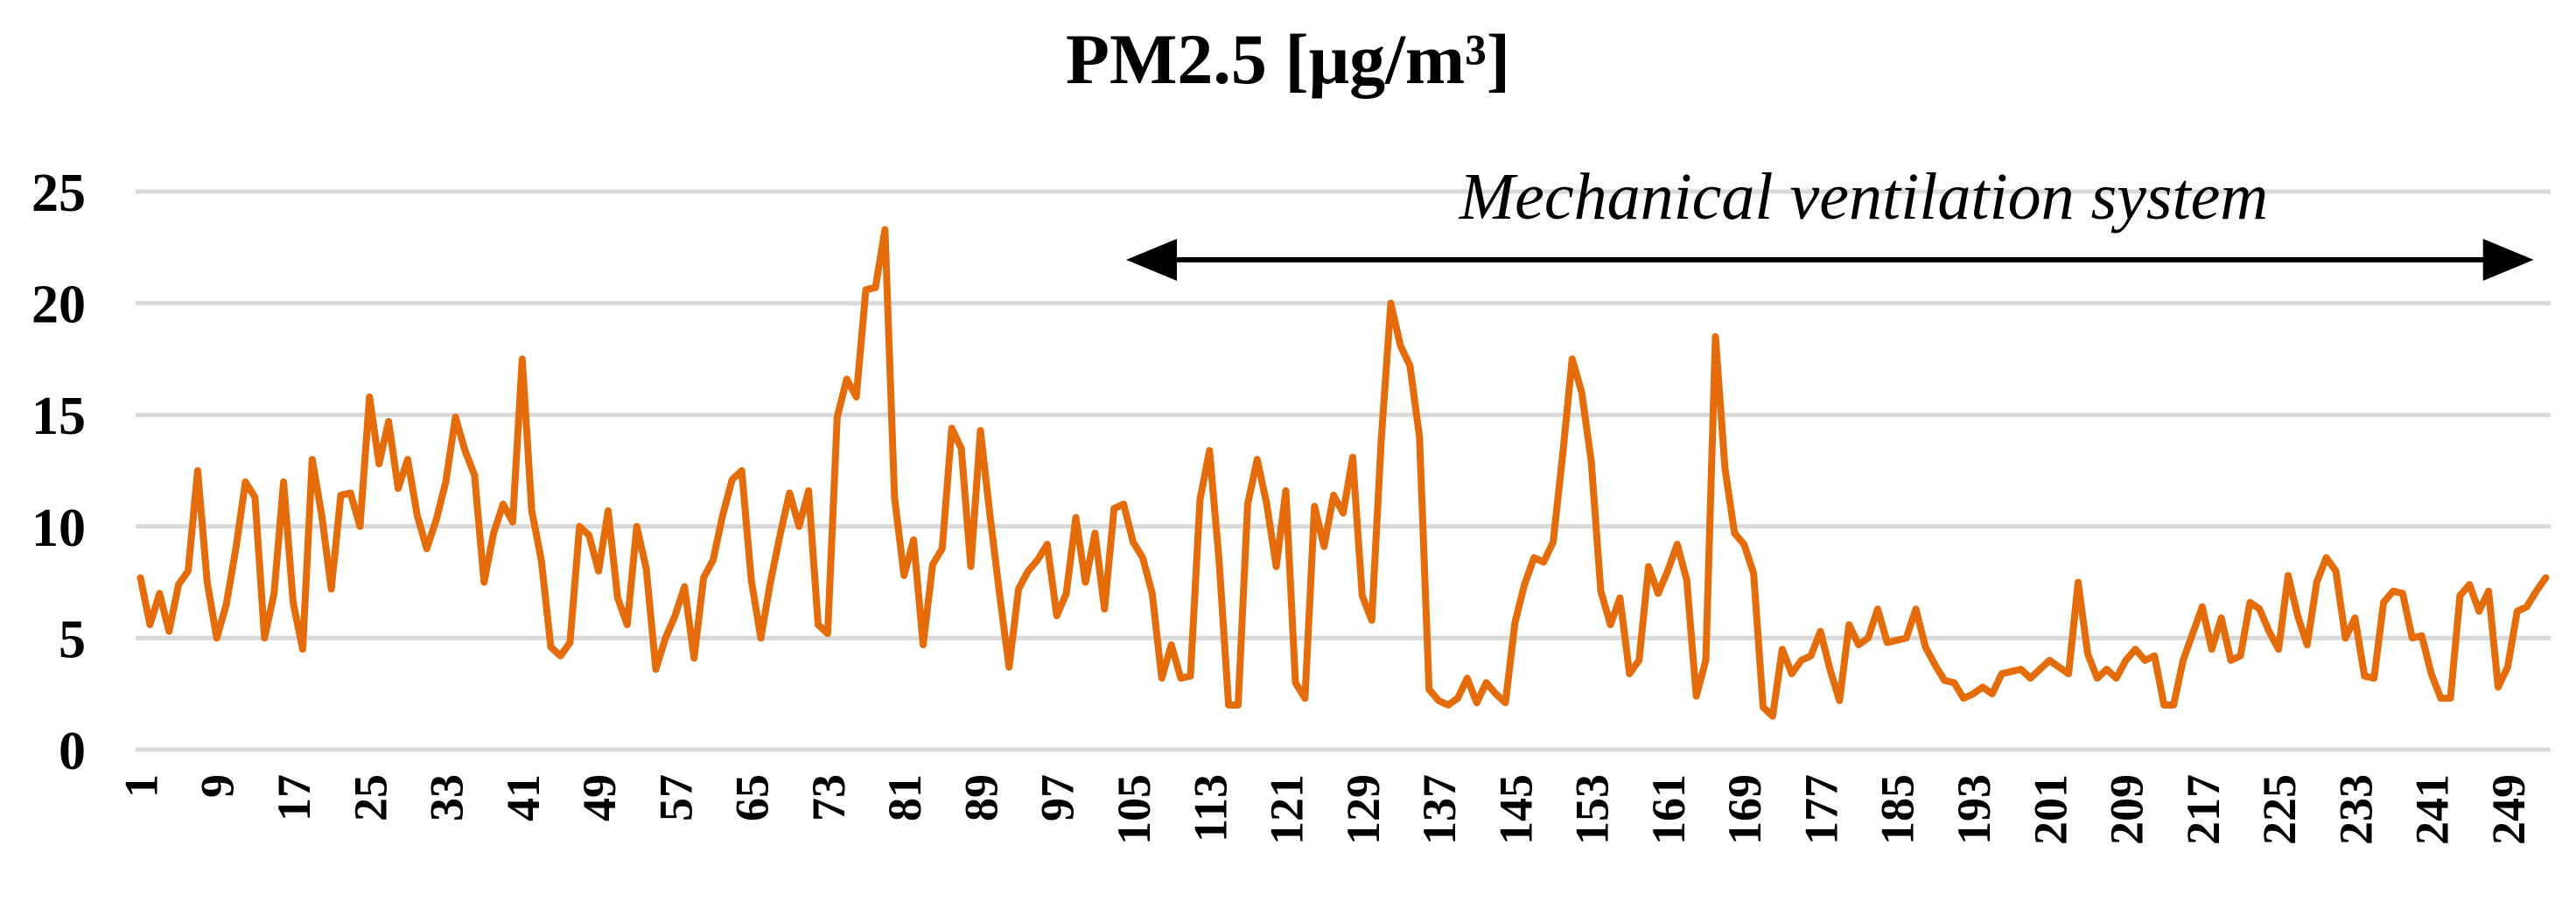  I want to click on arrowhead-left-icon, so click(1151, 260).